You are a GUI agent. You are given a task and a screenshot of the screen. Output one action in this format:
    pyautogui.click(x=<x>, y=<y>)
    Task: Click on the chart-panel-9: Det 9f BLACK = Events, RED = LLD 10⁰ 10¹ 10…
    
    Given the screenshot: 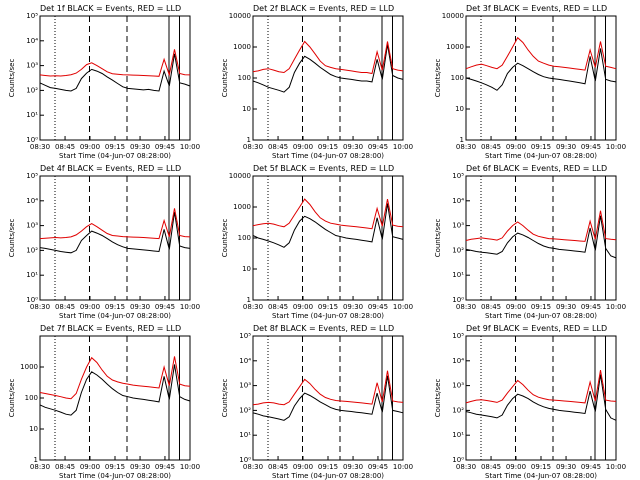 What is the action you would take?
    pyautogui.click(x=530, y=402)
    